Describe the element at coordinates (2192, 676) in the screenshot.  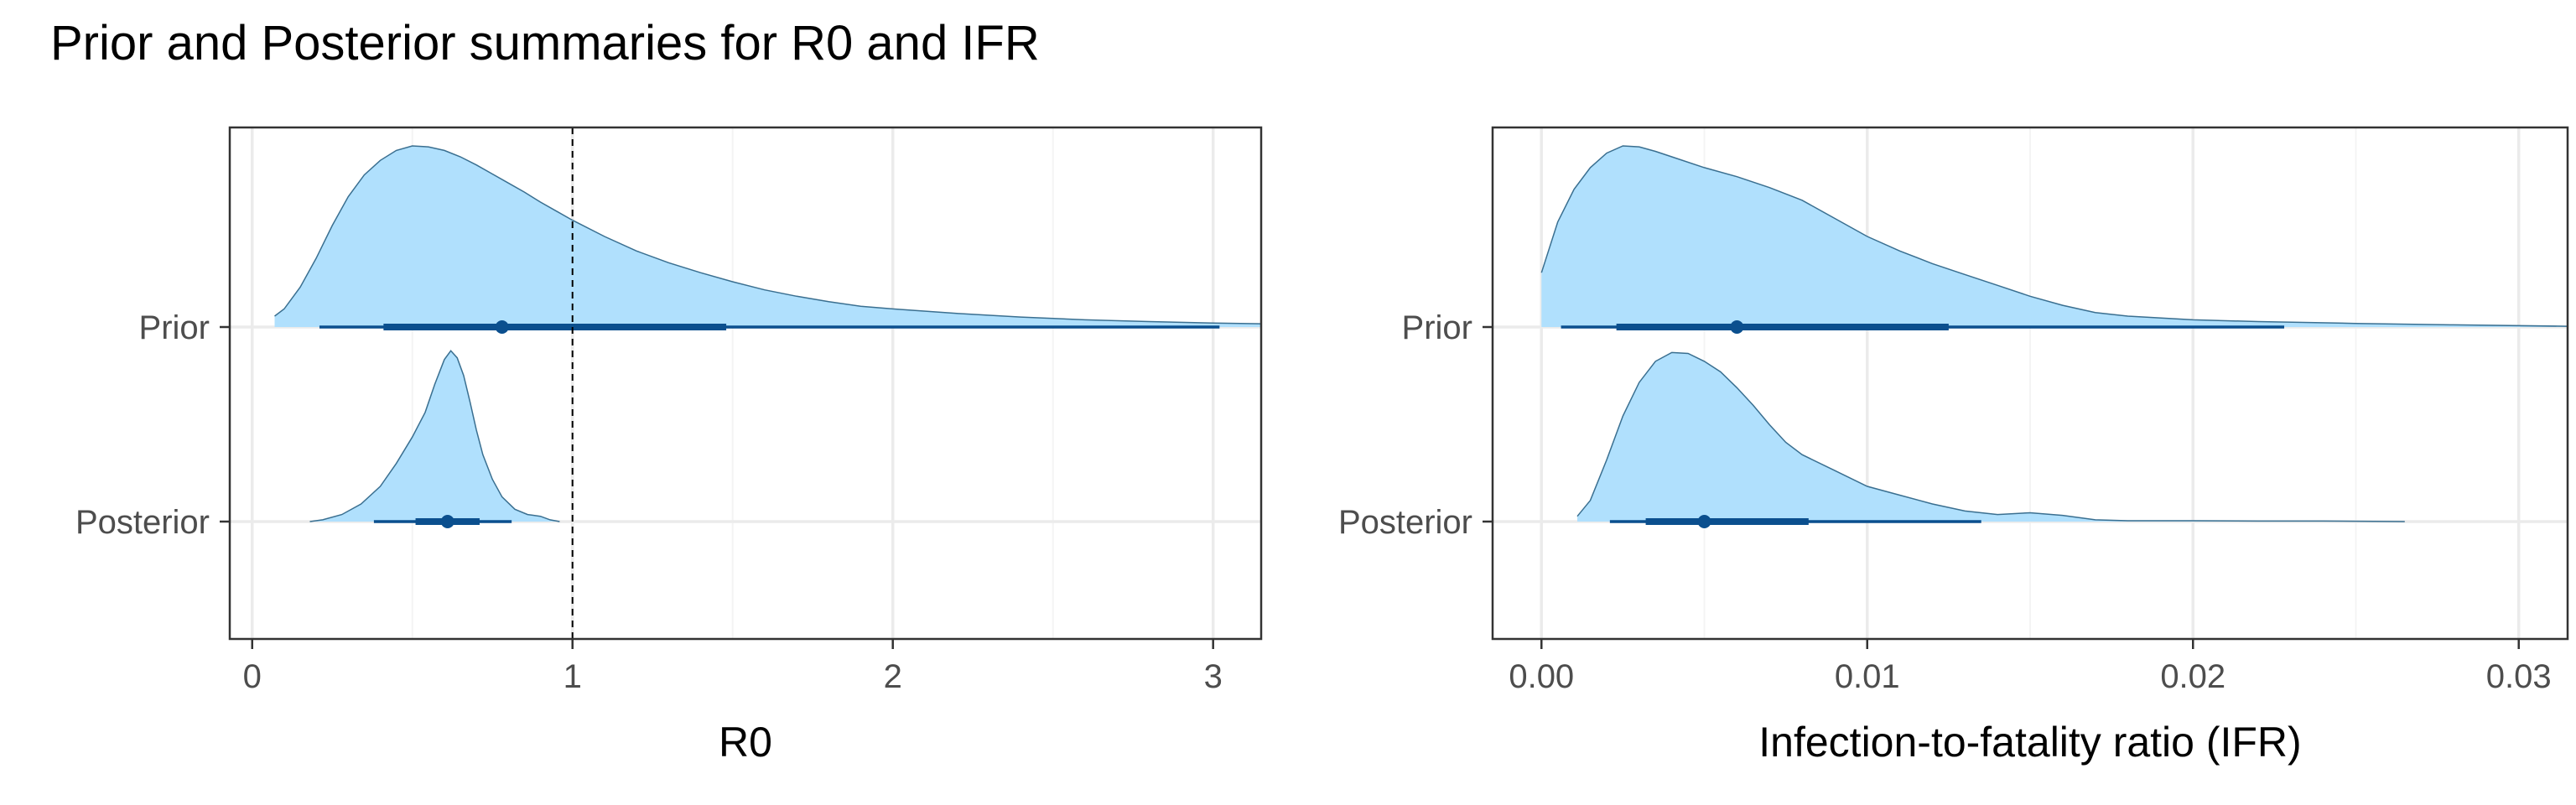
I see `x-tick-label: 0.02` at that location.